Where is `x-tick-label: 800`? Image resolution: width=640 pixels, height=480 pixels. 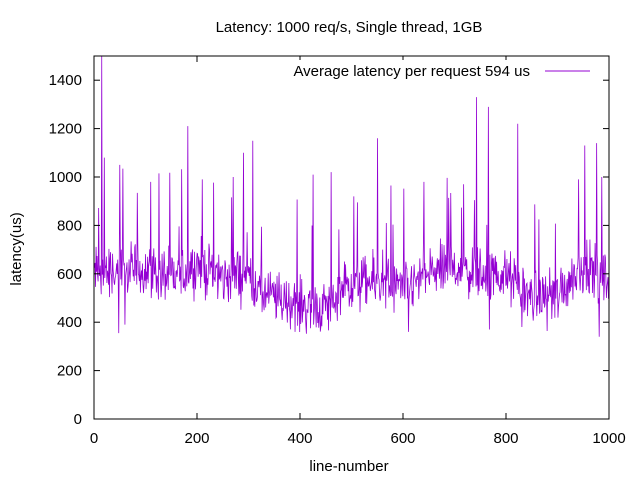
x-tick-label: 800 is located at coordinates (505, 438).